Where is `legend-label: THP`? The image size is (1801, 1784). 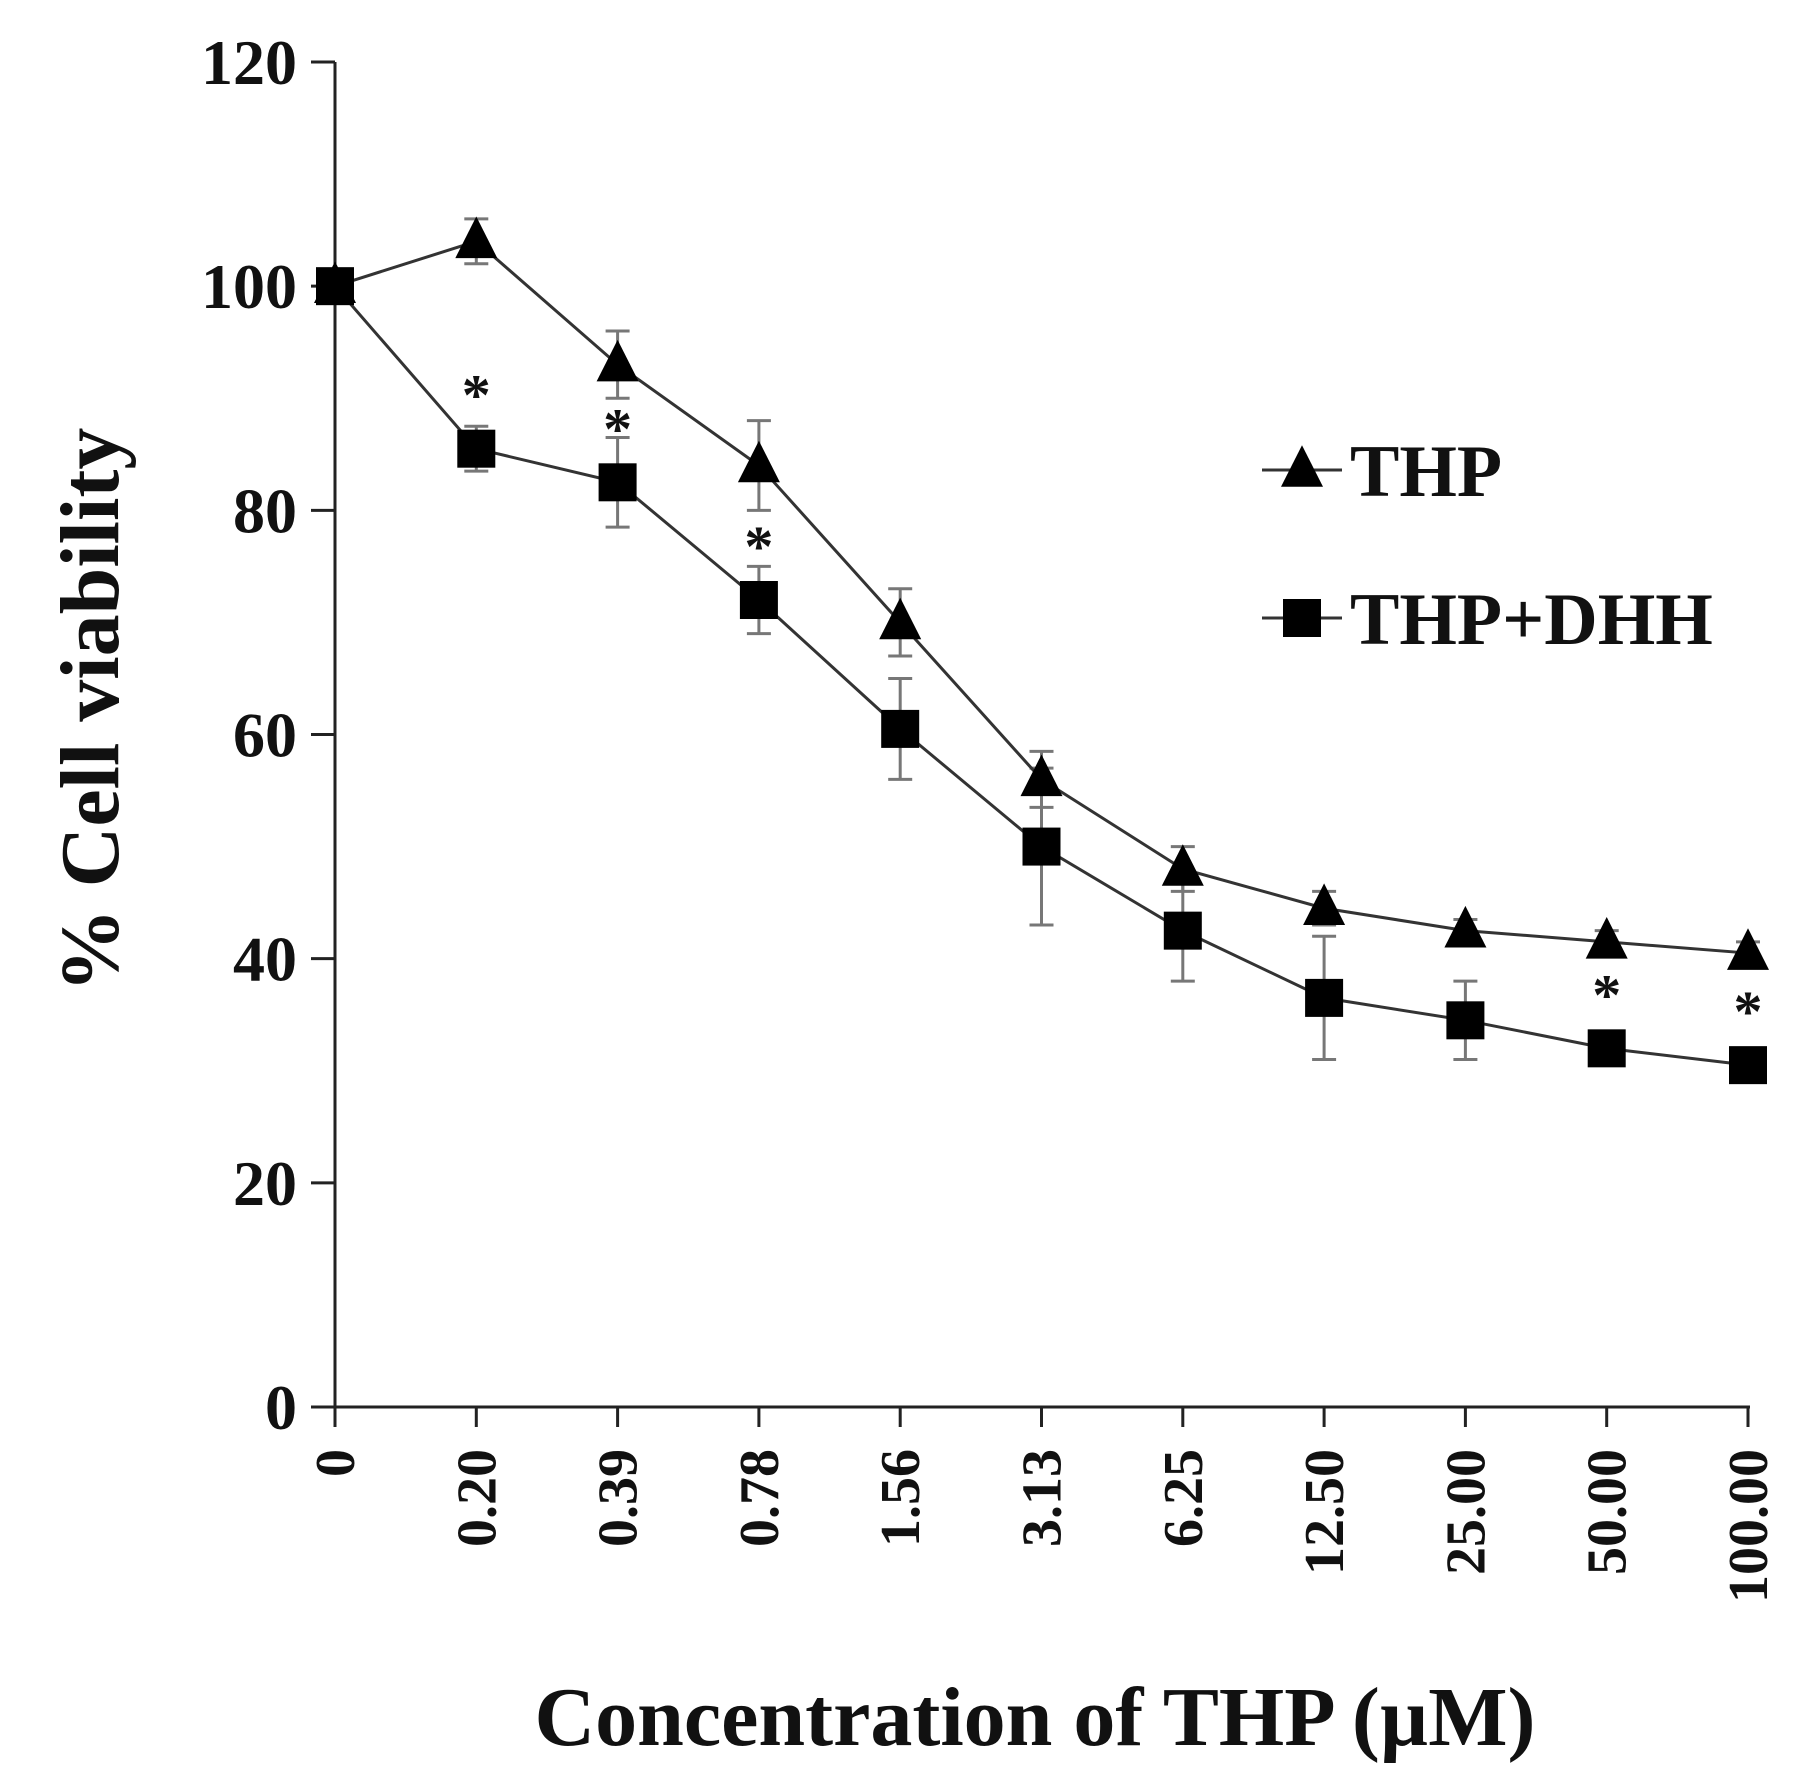
legend-label: THP is located at coordinates (1426, 472).